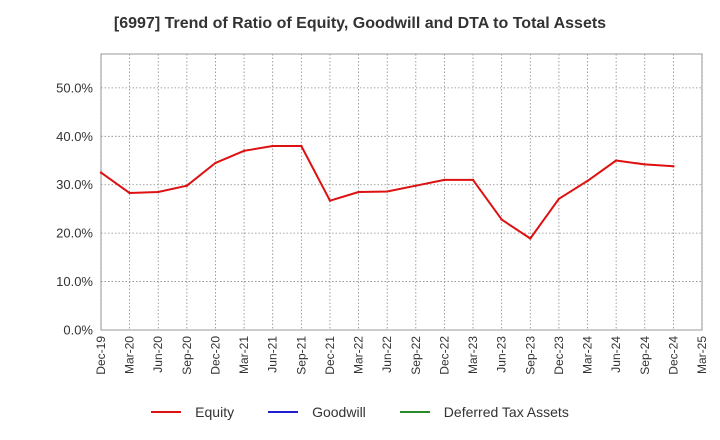  I want to click on legend-item-equity: Equity, so click(192, 412).